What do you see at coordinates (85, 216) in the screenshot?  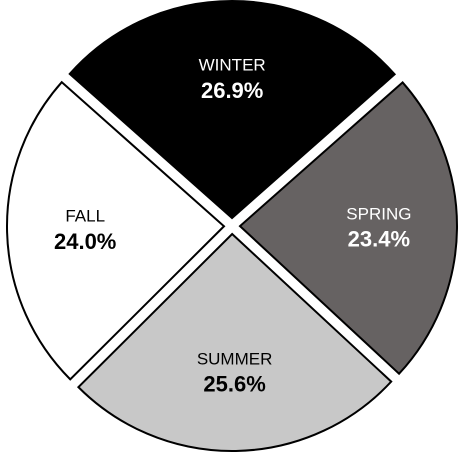 I see `slice-label: FALL` at bounding box center [85, 216].